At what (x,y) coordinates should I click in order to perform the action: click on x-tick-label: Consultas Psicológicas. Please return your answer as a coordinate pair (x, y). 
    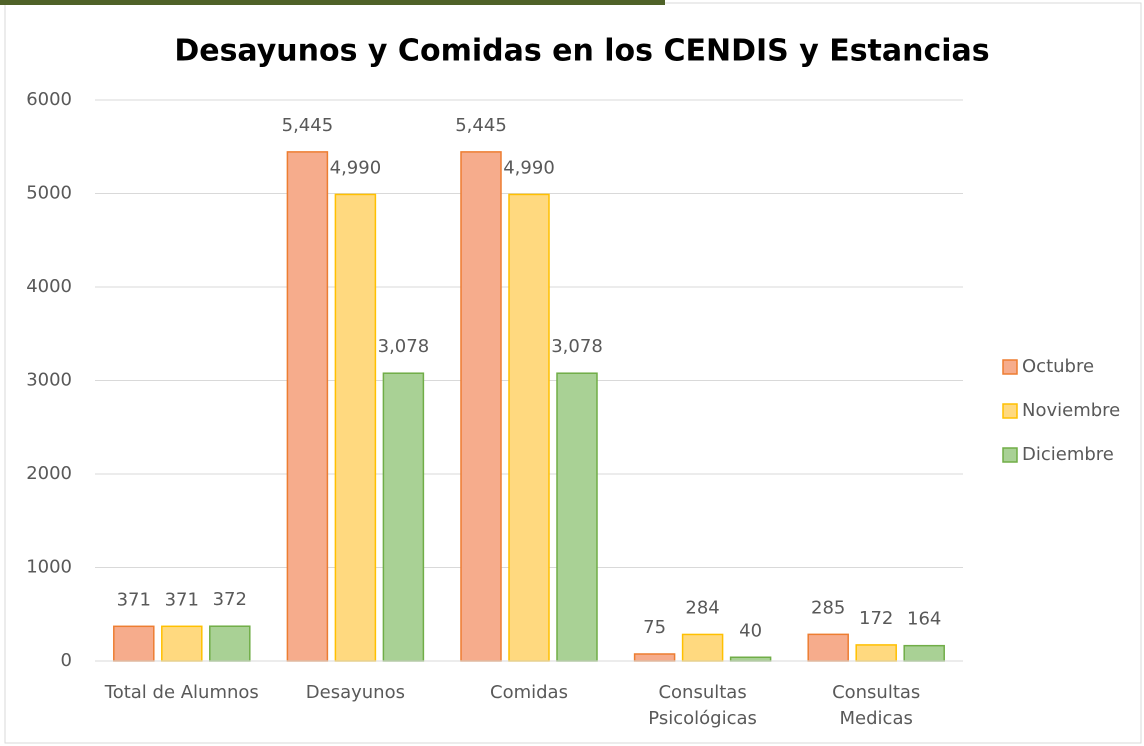
    Looking at the image, I should click on (702, 705).